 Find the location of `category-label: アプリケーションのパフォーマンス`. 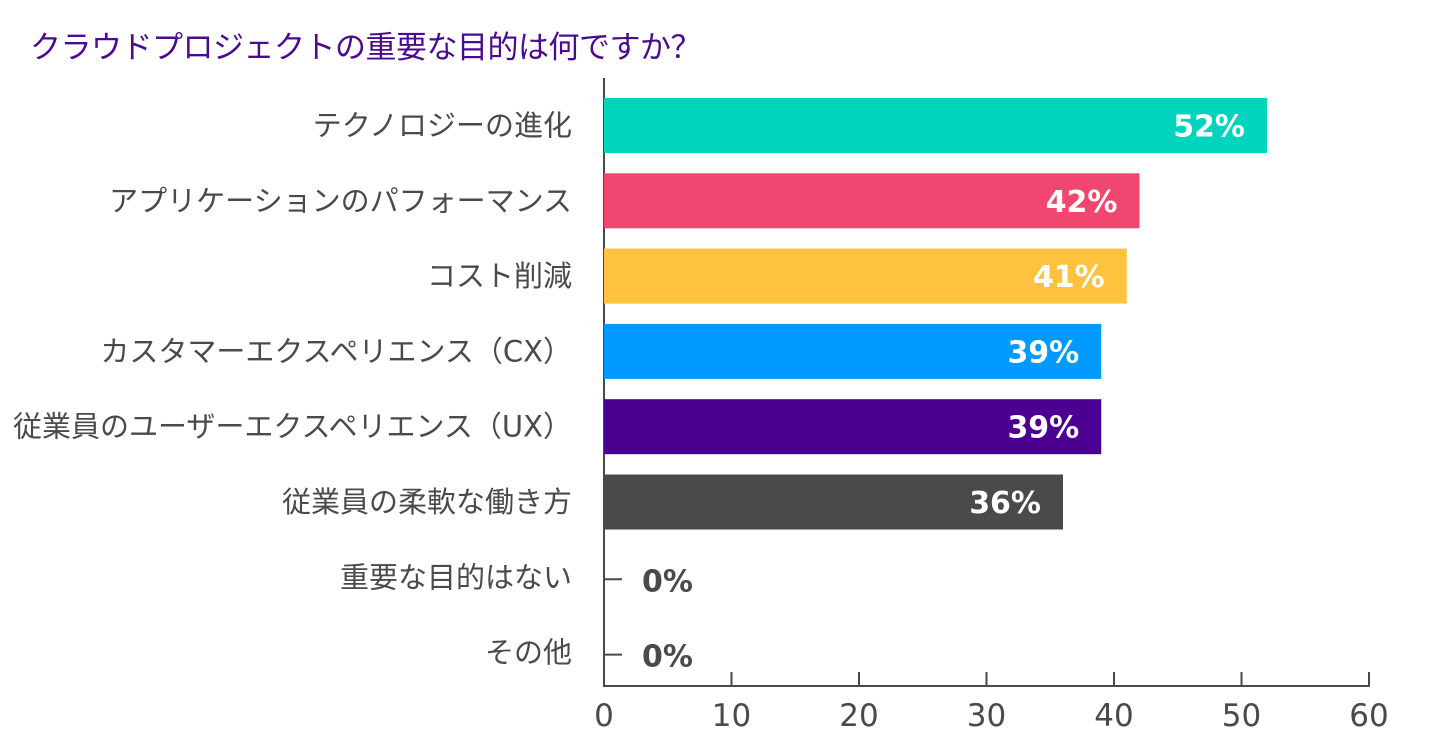

category-label: アプリケーションのパフォーマンス is located at coordinates (340, 201).